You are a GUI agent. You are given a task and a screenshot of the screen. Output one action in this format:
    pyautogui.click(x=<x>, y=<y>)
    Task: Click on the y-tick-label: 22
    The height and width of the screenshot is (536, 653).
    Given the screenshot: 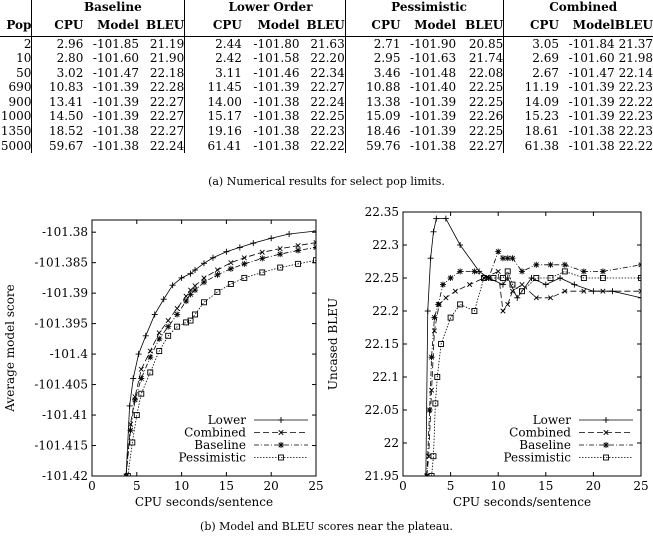 What is the action you would take?
    pyautogui.click(x=391, y=443)
    